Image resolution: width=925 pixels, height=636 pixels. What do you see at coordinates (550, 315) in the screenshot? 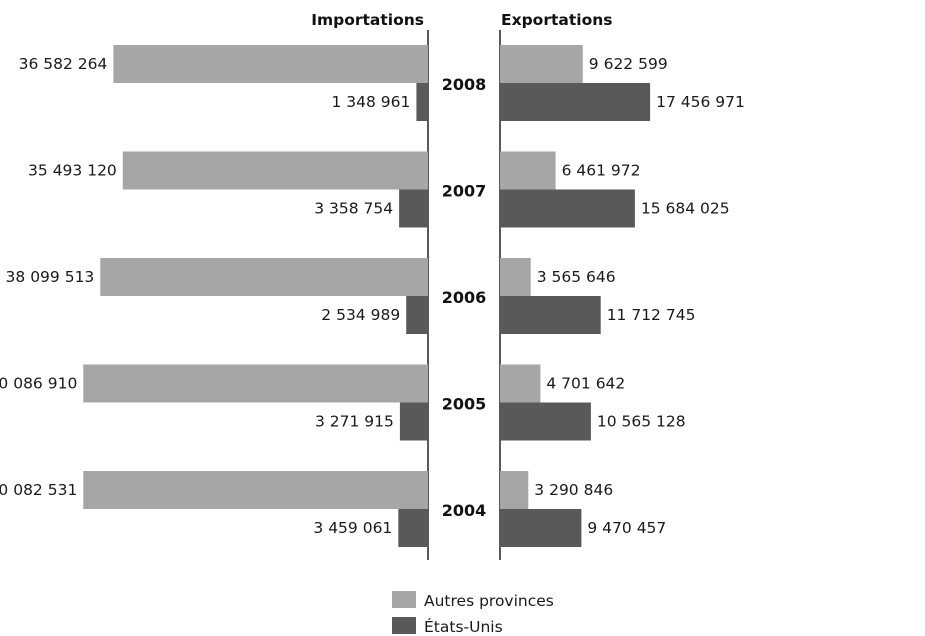
I see `bar-exportations-etats-unis-2006` at bounding box center [550, 315].